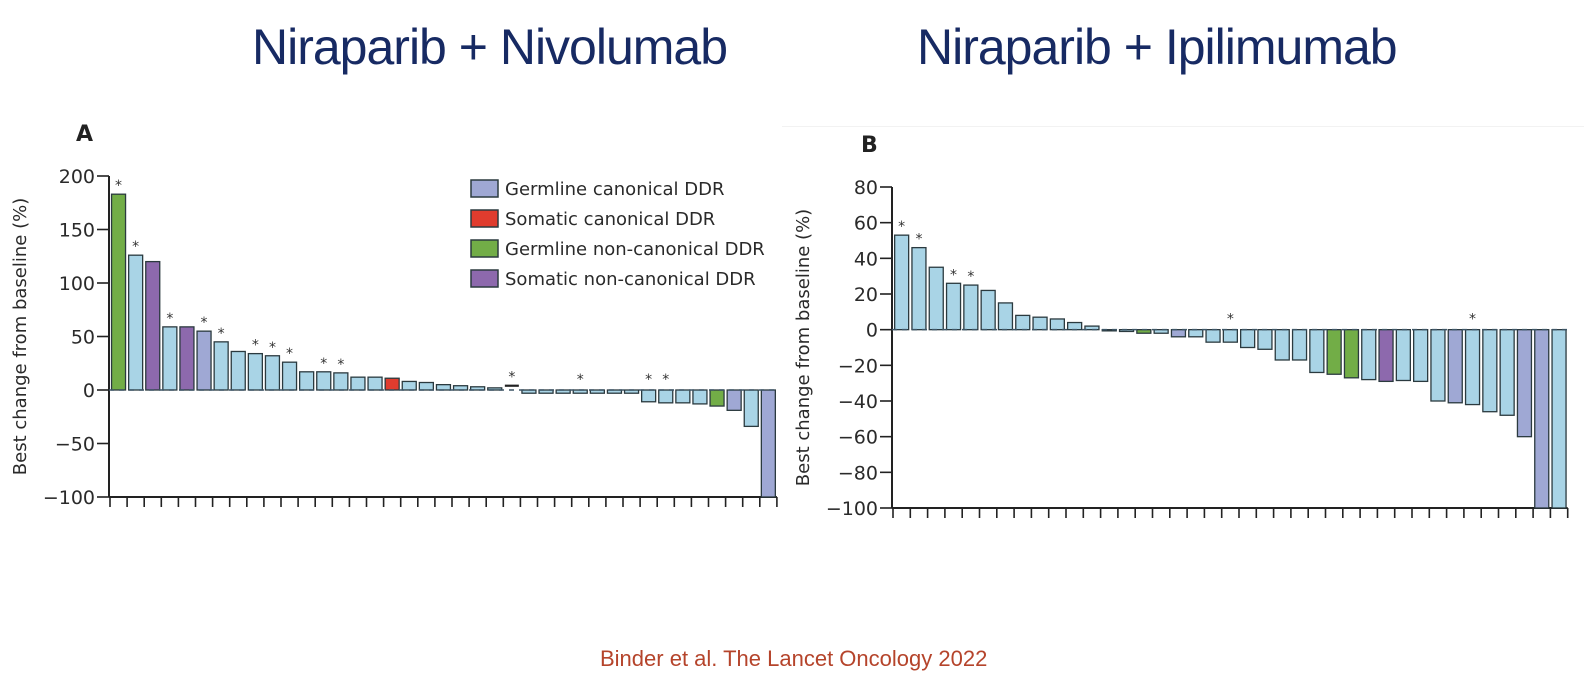 This screenshot has height=698, width=1584. Describe the element at coordinates (858, 402) in the screenshot. I see `y-tick-label: −40` at that location.